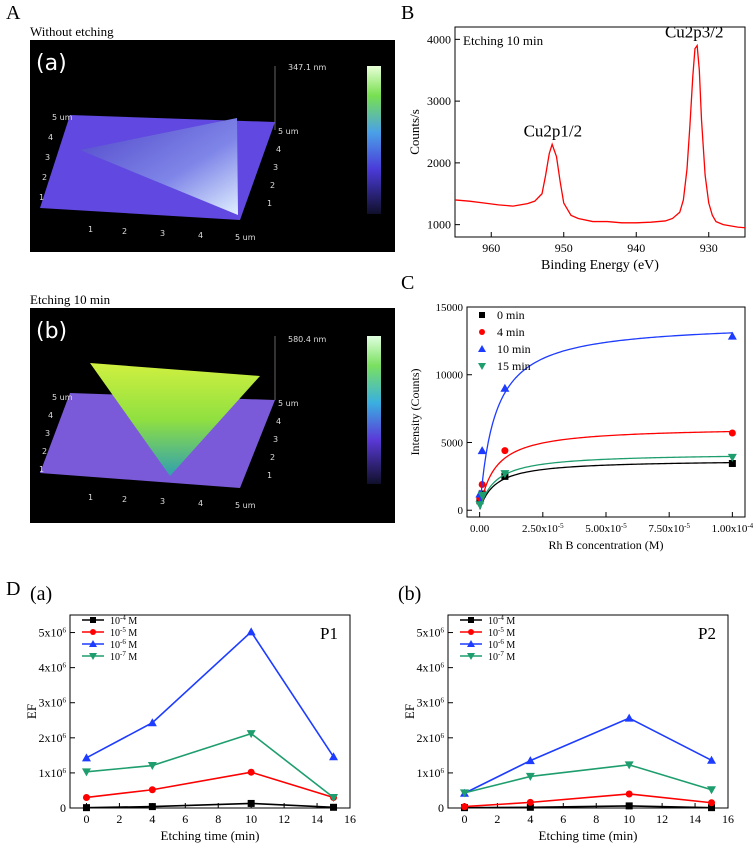 This screenshot has height=854, width=756. I want to click on x-tick-label: 10, so click(629, 819).